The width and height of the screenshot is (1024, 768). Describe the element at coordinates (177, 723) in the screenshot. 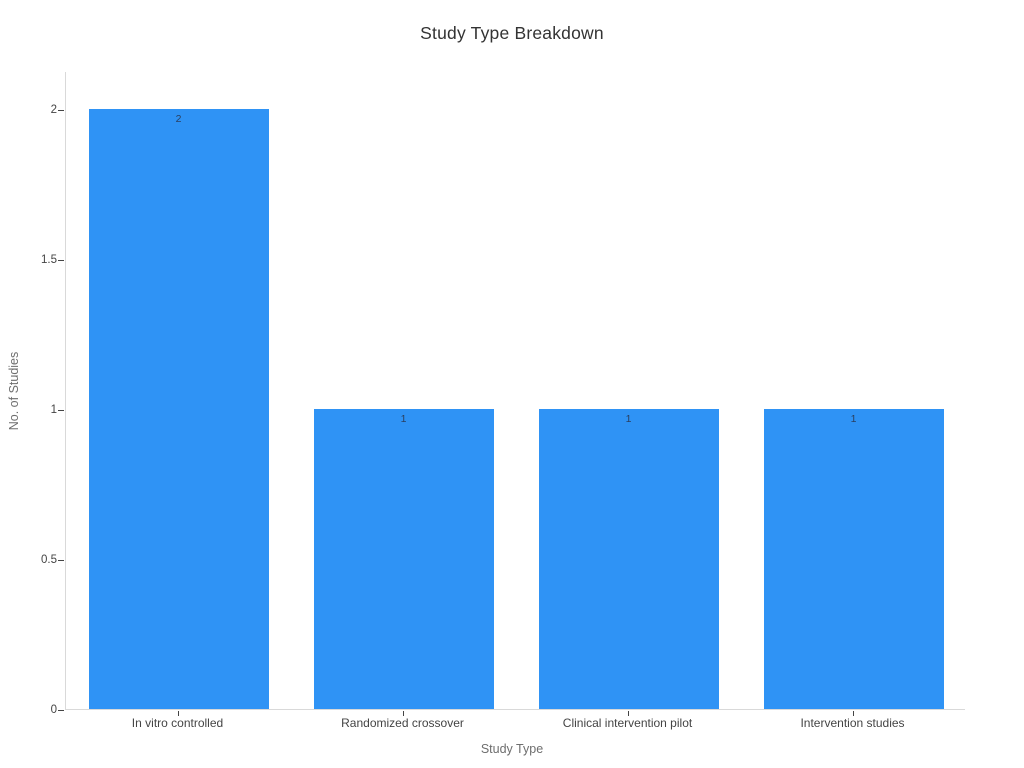

I see `x-tick-label: In vitro controlled` at that location.